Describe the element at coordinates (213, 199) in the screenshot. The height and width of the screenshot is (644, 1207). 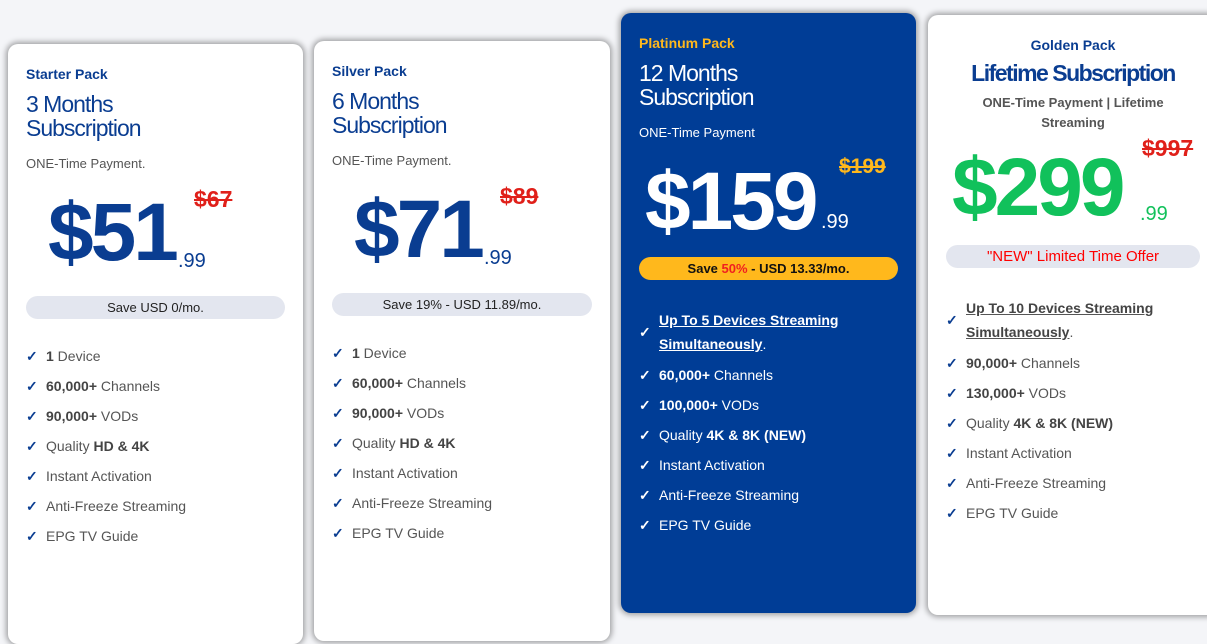
I see `old-price: $67` at that location.